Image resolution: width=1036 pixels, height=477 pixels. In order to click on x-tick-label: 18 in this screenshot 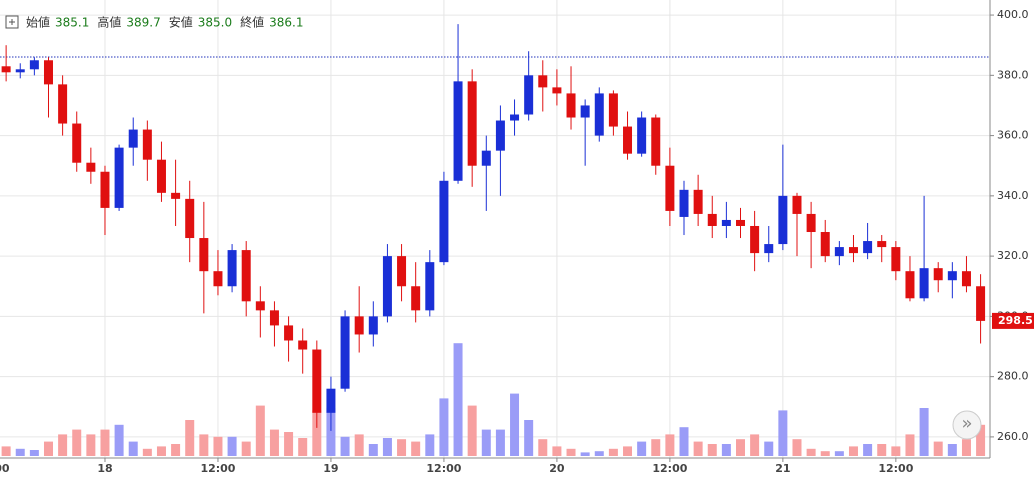, I will do `click(104, 468)`.